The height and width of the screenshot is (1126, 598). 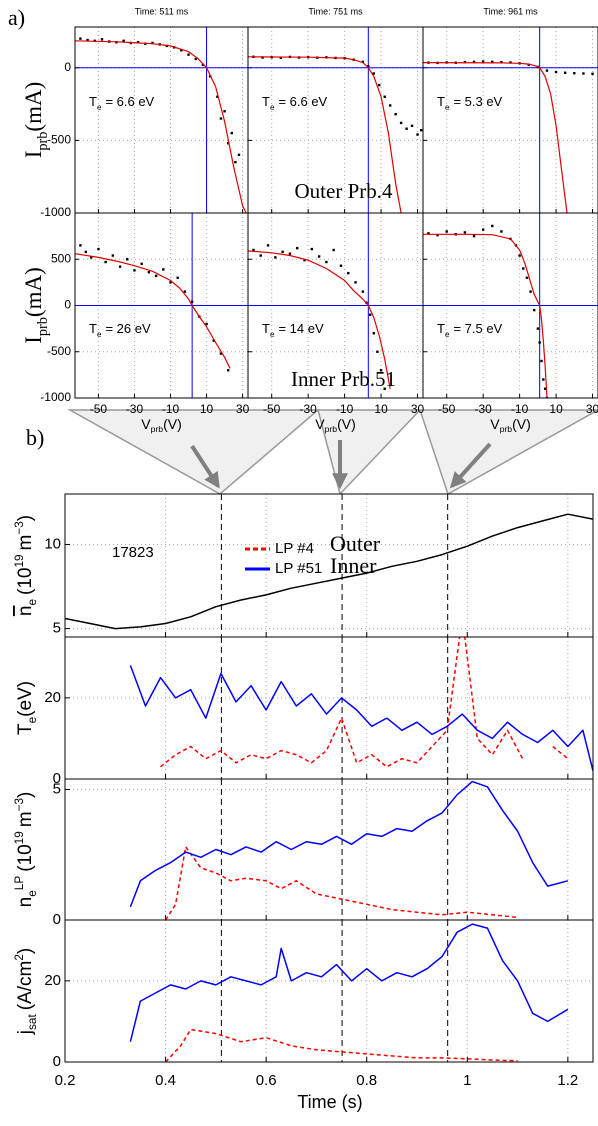 What do you see at coordinates (33, 155) in the screenshot?
I see `label-part: I` at bounding box center [33, 155].